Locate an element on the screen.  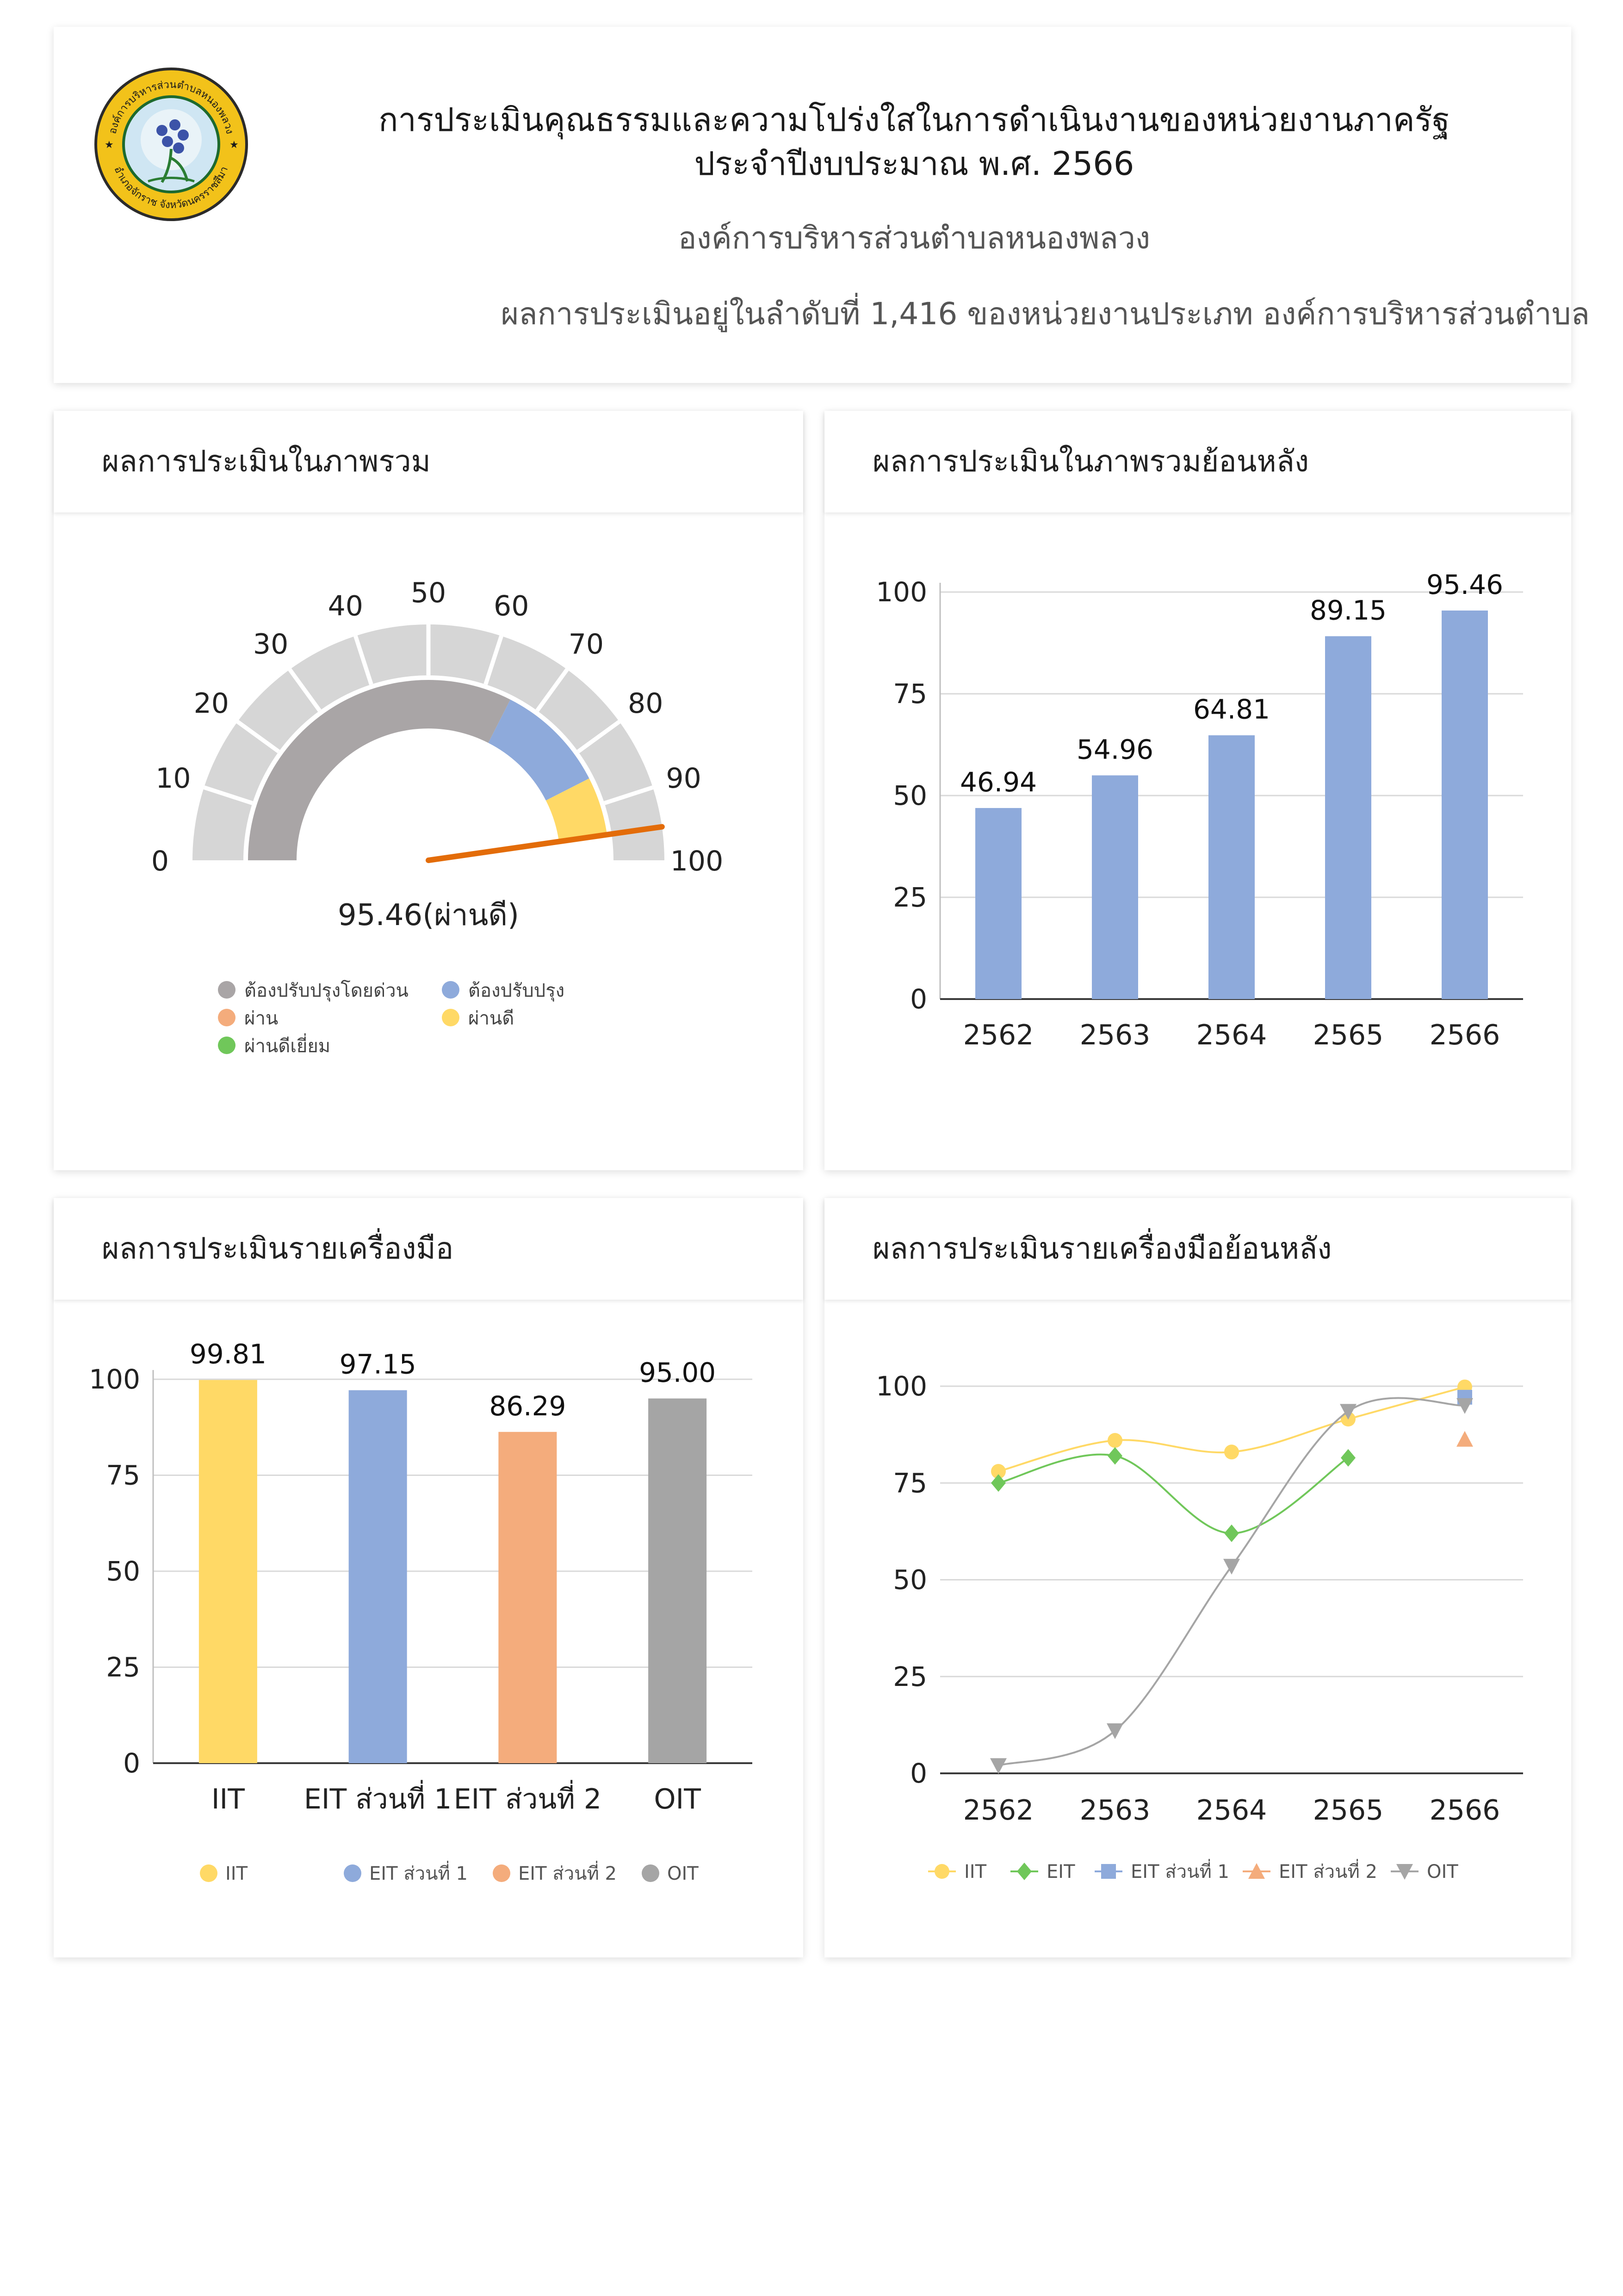
card-title: ผลการประเมินในภาพรวมย้อนหลัง is located at coordinates (1091, 461).